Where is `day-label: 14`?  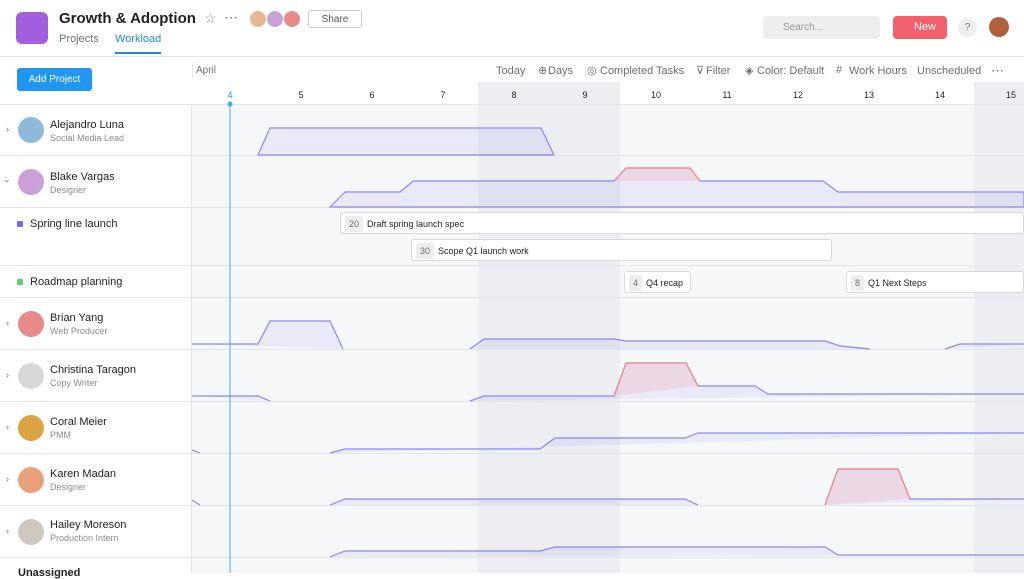 day-label: 14 is located at coordinates (940, 95).